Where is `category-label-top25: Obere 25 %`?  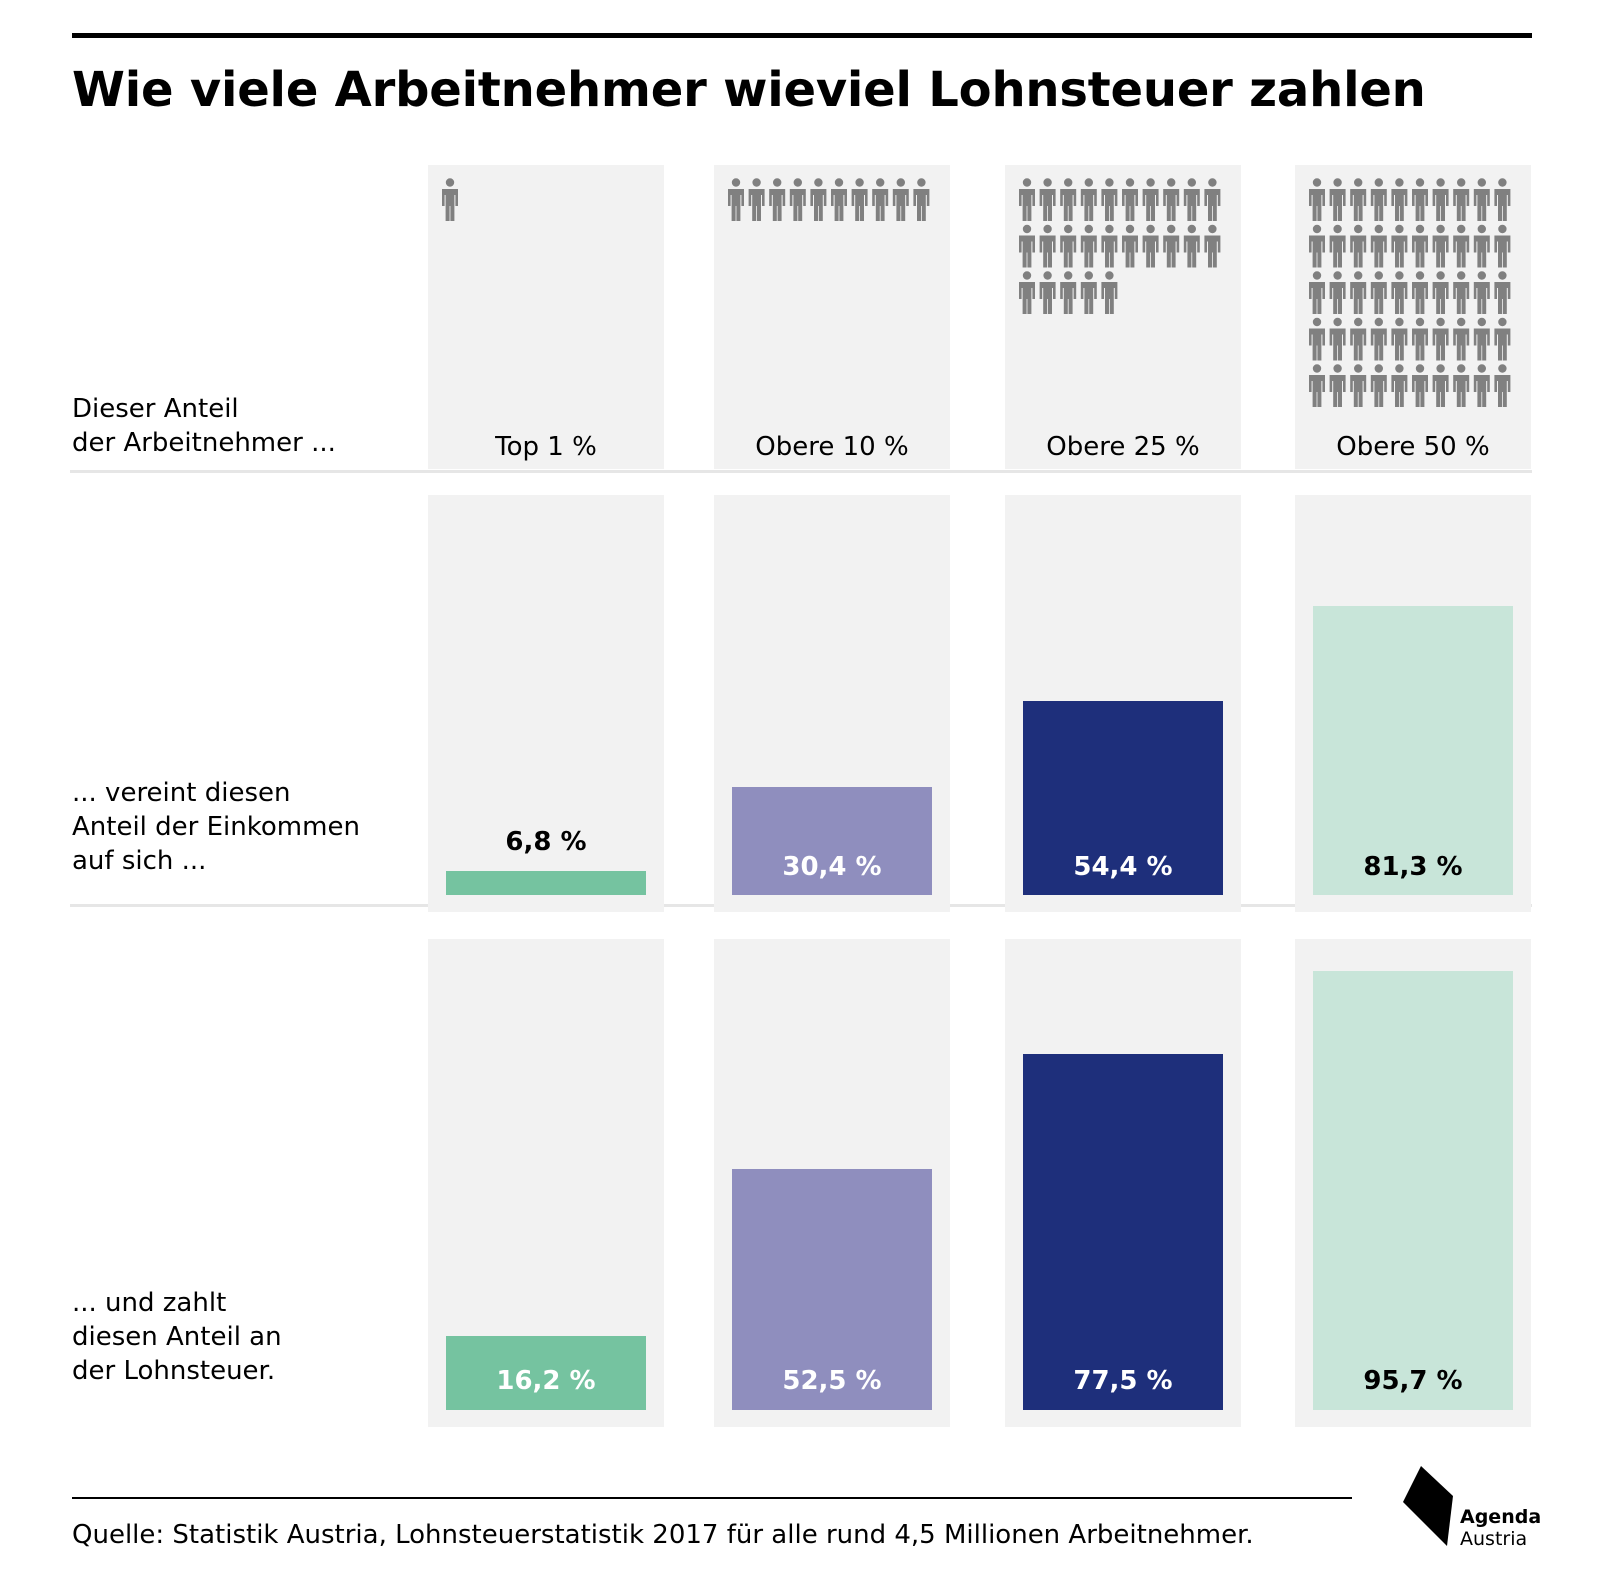 category-label-top25: Obere 25 % is located at coordinates (1123, 447).